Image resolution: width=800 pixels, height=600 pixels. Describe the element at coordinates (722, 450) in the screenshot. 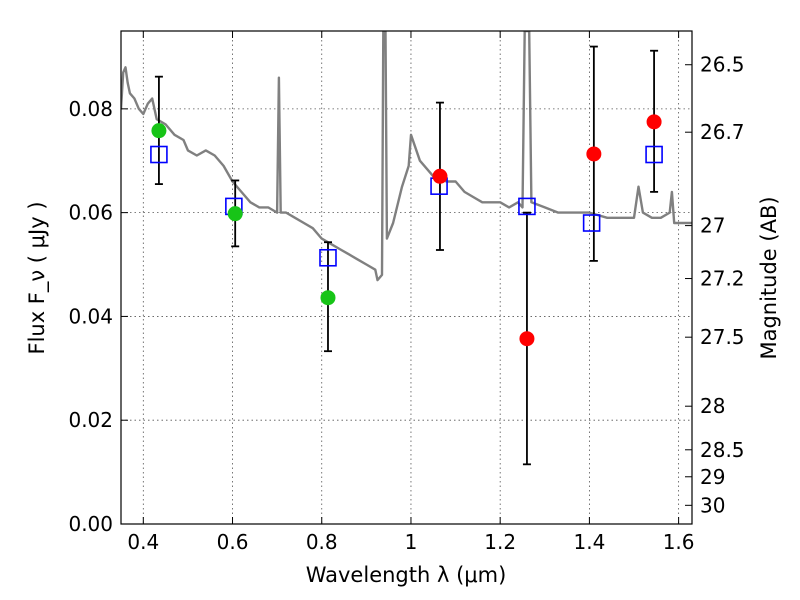

I see `magnitude-tick-label: 28.5` at that location.